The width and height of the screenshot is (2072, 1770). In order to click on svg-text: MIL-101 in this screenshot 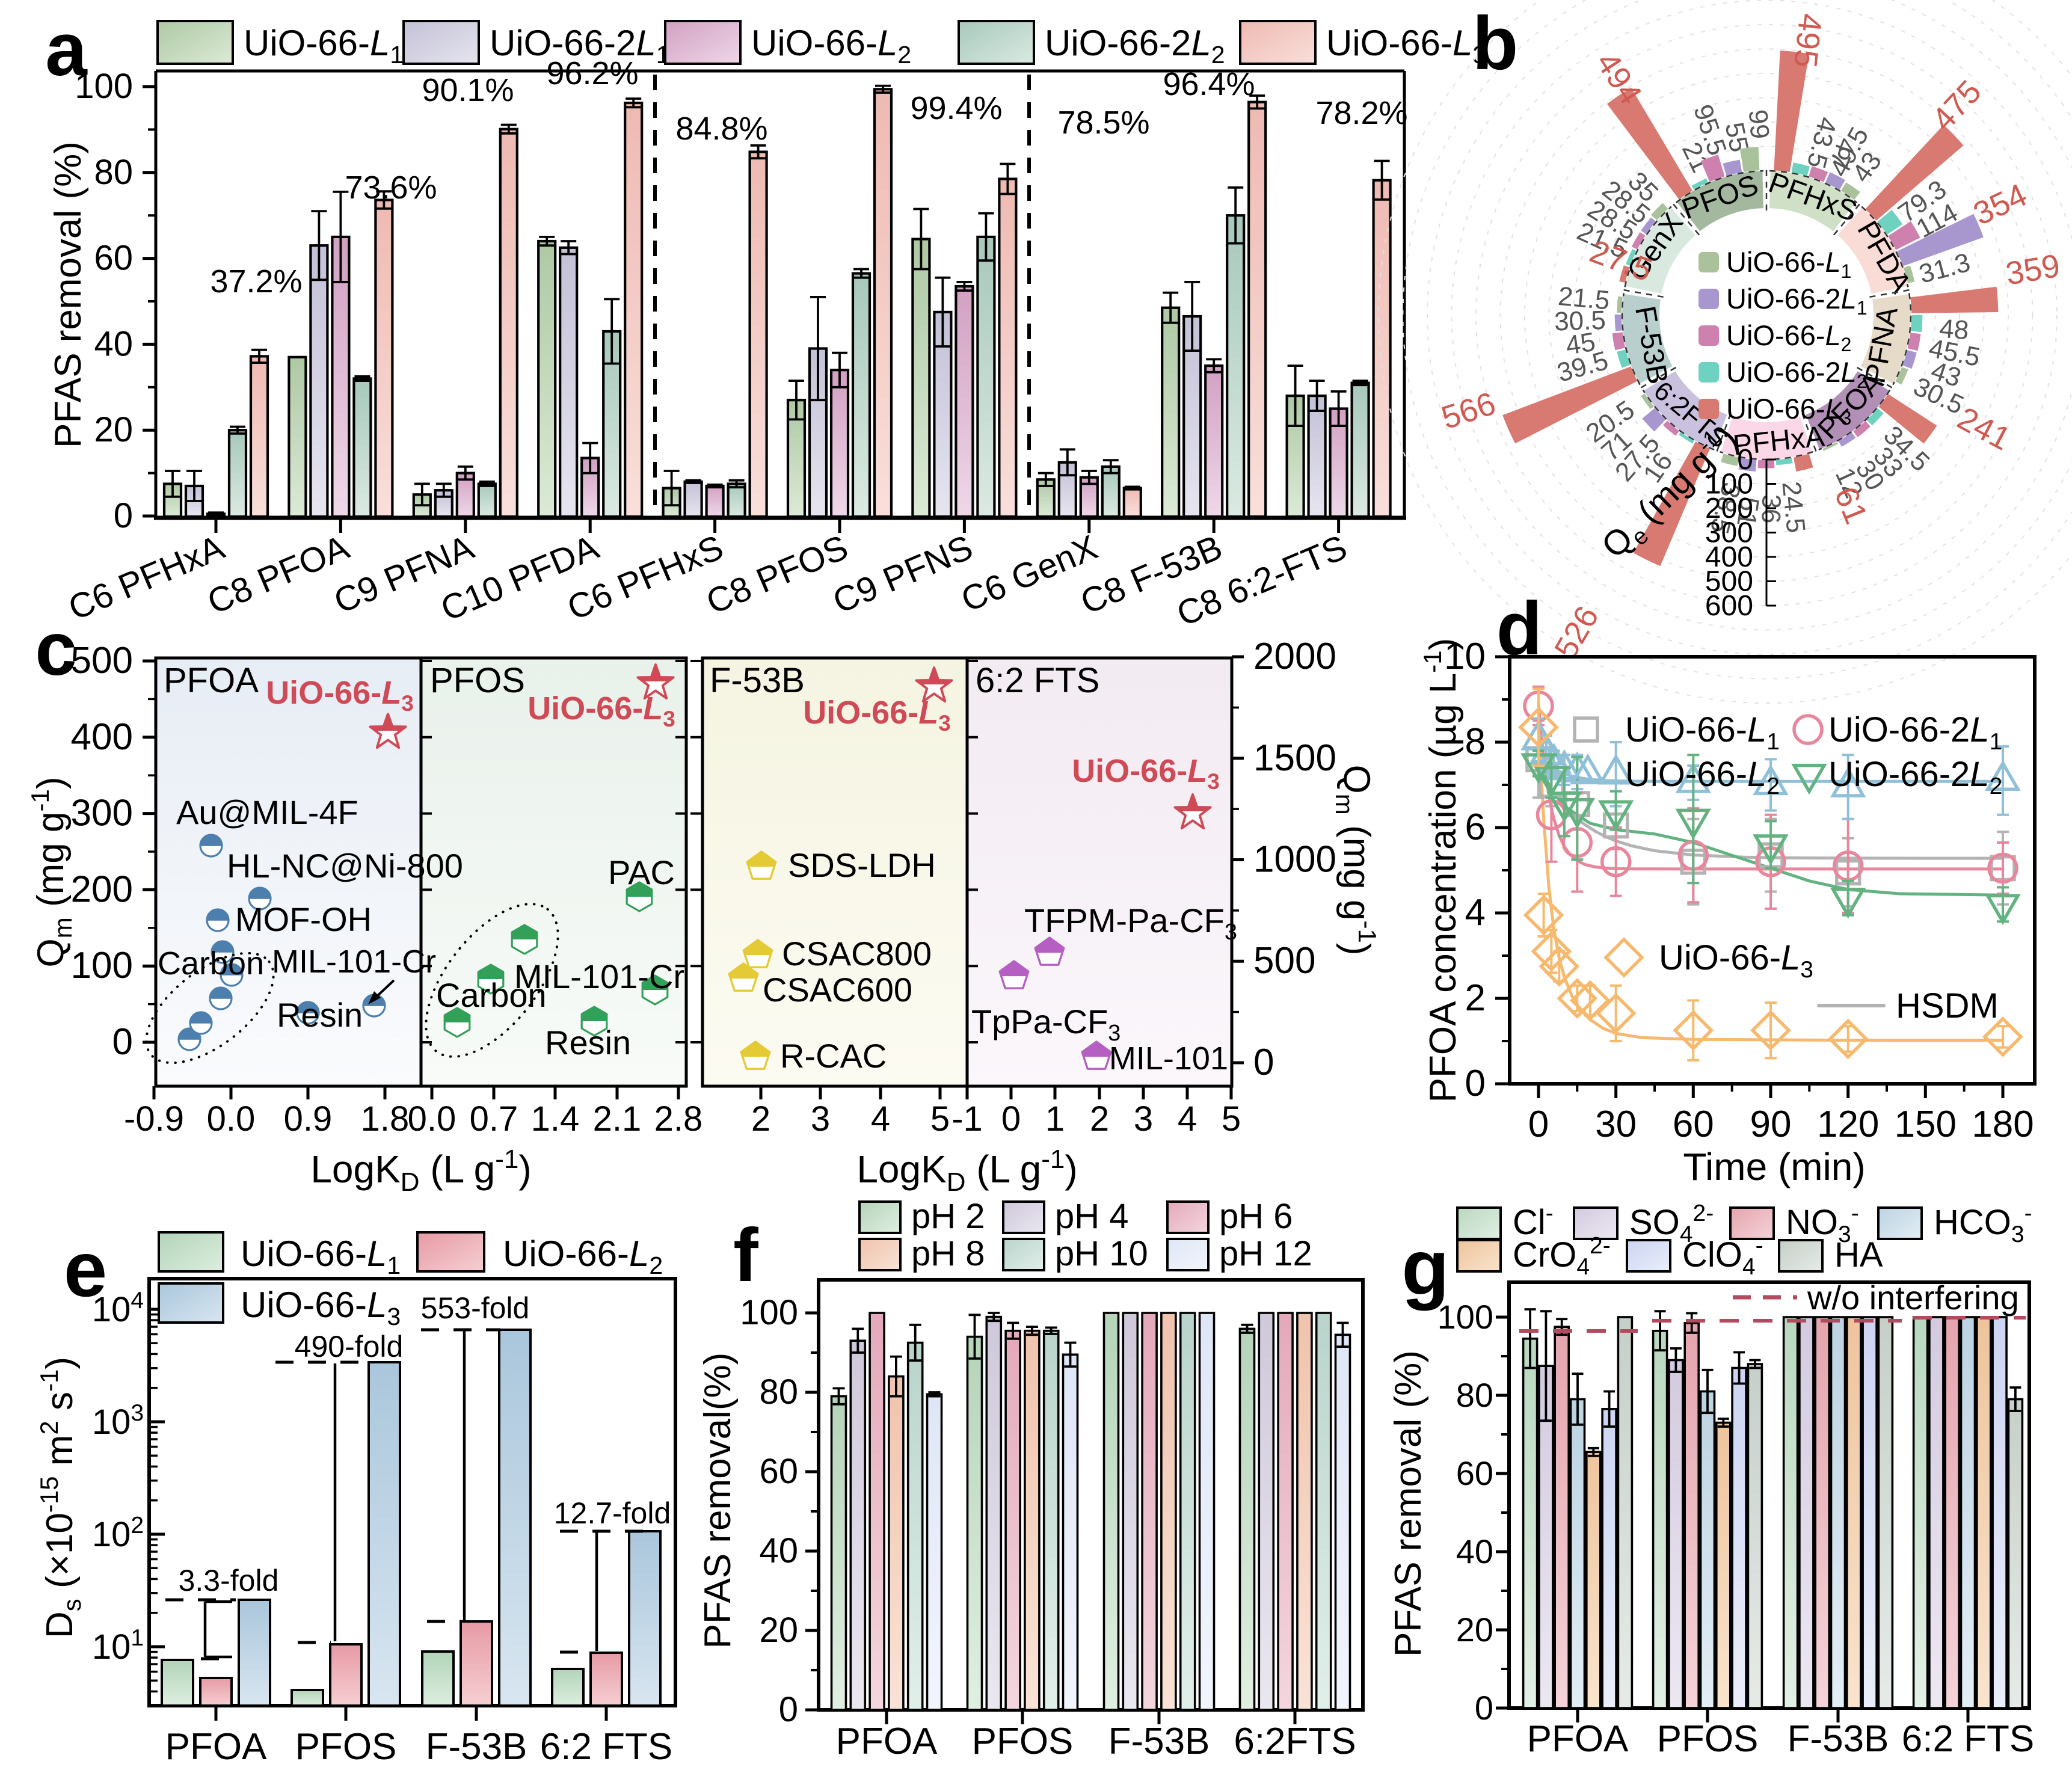, I will do `click(1168, 1058)`.